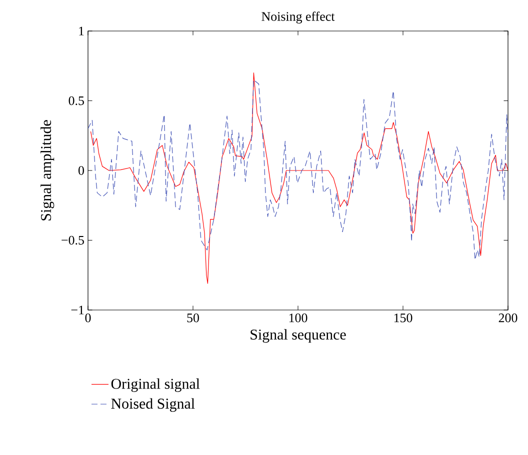 The width and height of the screenshot is (528, 455). What do you see at coordinates (81, 31) in the screenshot?
I see `y-tick-label: 1` at bounding box center [81, 31].